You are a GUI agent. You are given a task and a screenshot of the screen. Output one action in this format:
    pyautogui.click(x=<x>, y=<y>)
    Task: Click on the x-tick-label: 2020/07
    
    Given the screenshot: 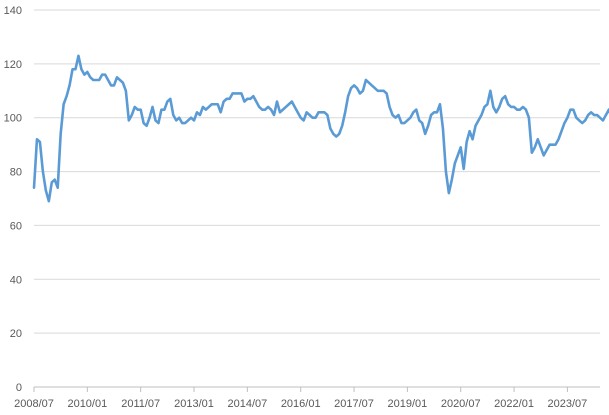 What is the action you would take?
    pyautogui.click(x=461, y=404)
    